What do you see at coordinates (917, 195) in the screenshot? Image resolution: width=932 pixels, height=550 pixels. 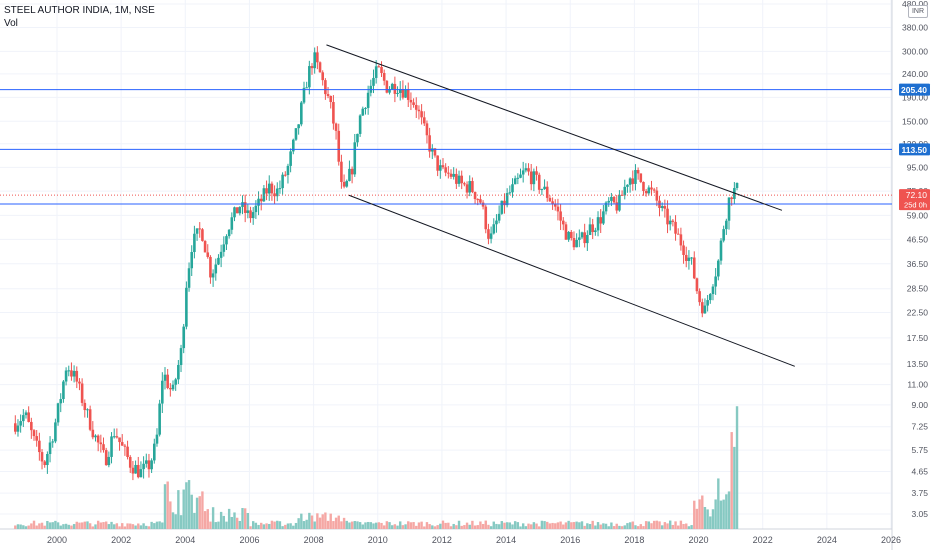 I see `last-price-tag-text: 72.10` at bounding box center [917, 195].